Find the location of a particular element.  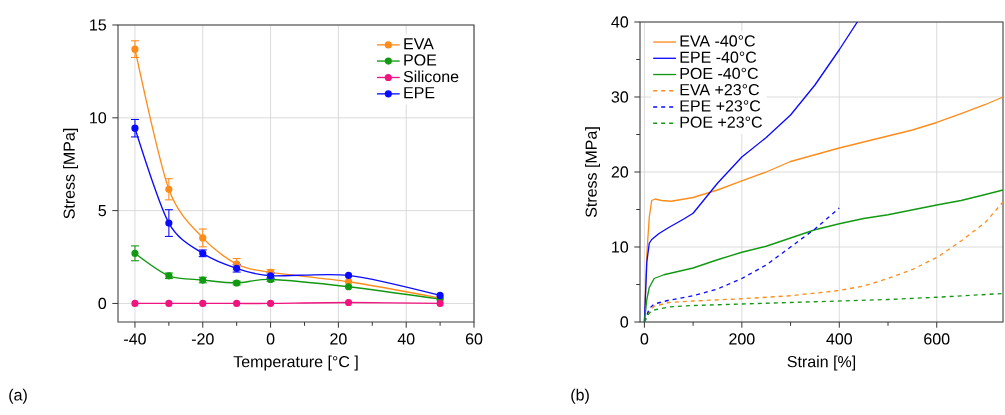

legend-label: EVA +23°C is located at coordinates (719, 89).